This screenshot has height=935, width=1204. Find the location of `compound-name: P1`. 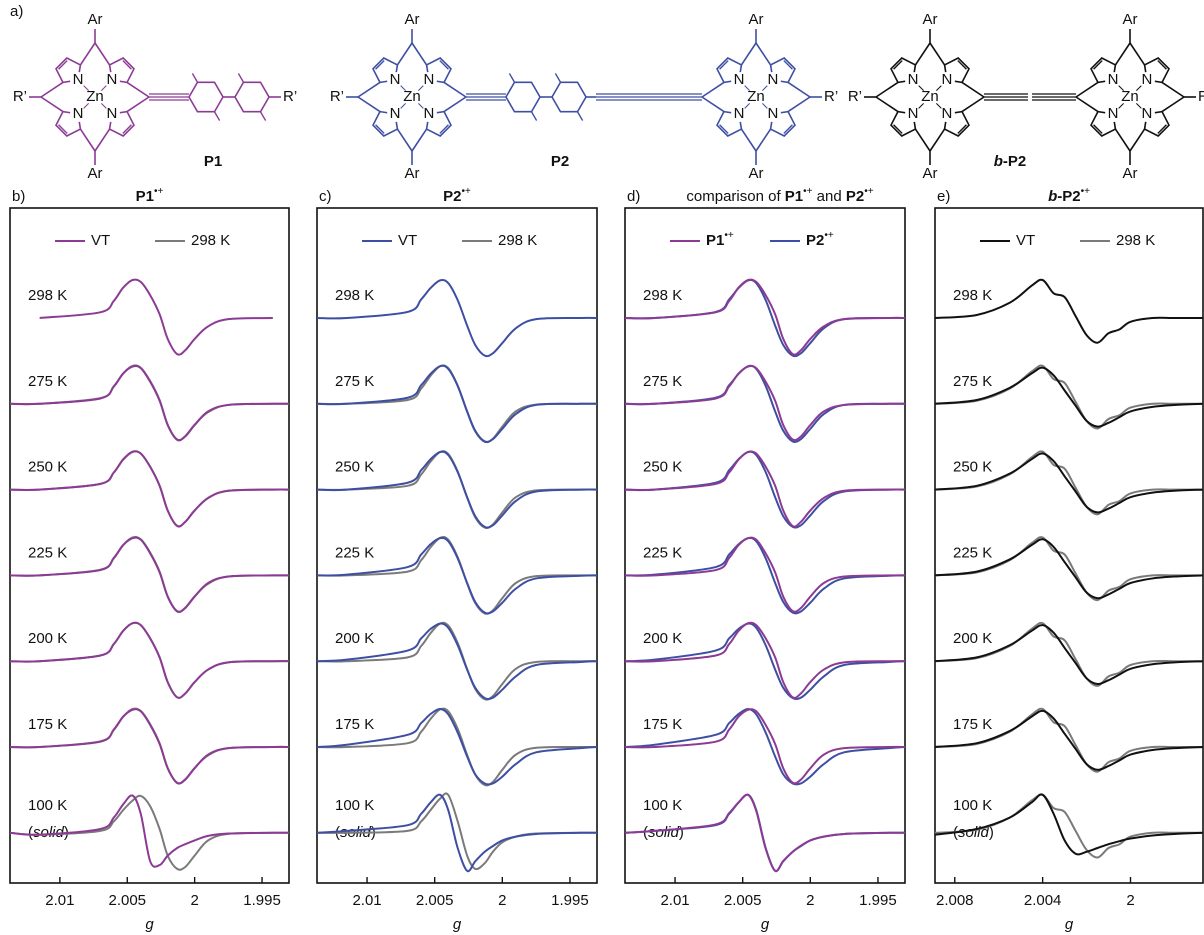

compound-name: P1 is located at coordinates (213, 161).